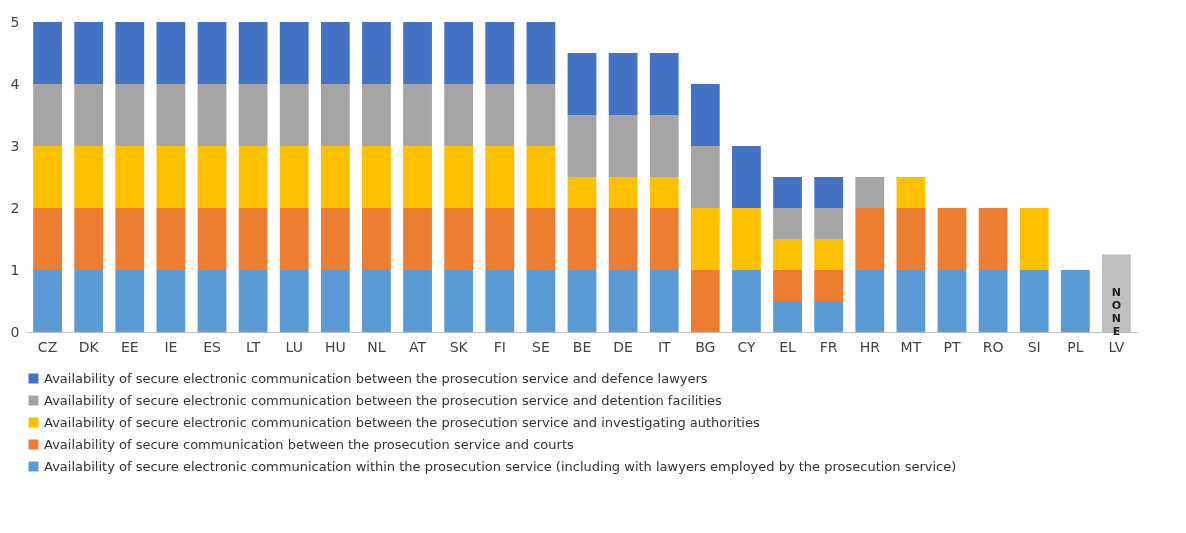 Image resolution: width=1186 pixels, height=533 pixels. I want to click on x-tick-label: EL, so click(788, 346).